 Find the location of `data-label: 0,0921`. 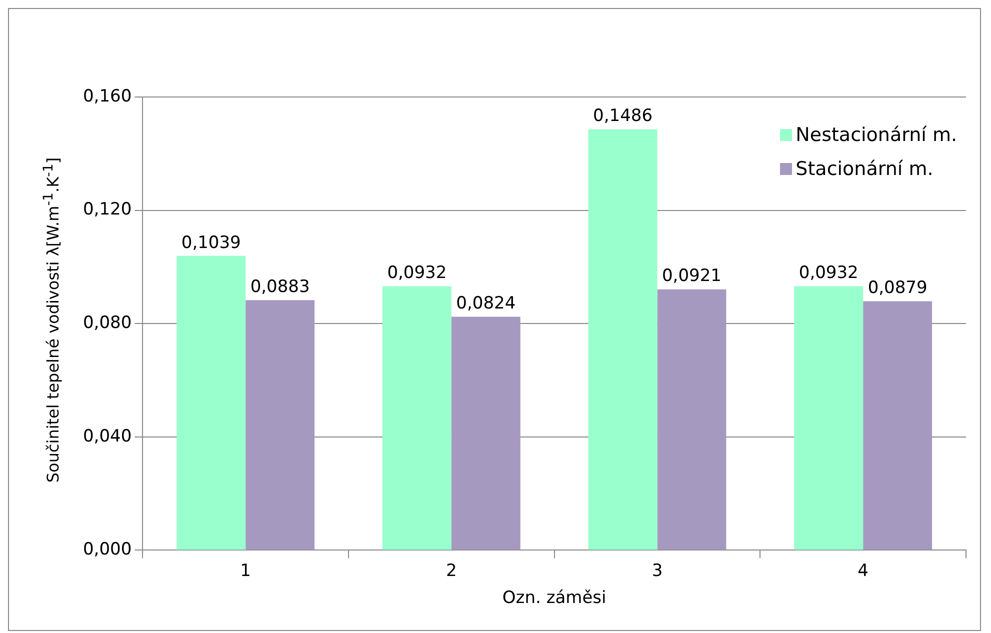

data-label: 0,0921 is located at coordinates (692, 276).